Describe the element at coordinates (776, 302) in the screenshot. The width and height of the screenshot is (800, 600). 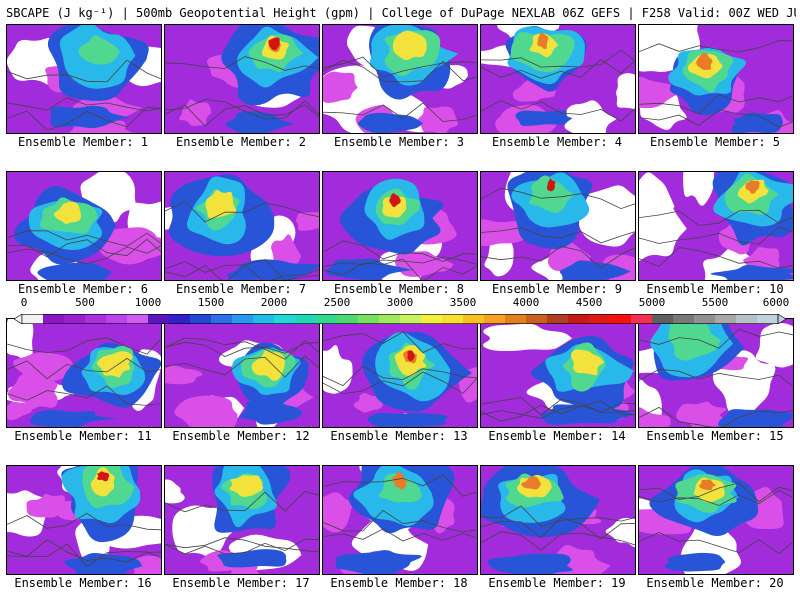
I see `colorbar-tick-label: 6000` at that location.